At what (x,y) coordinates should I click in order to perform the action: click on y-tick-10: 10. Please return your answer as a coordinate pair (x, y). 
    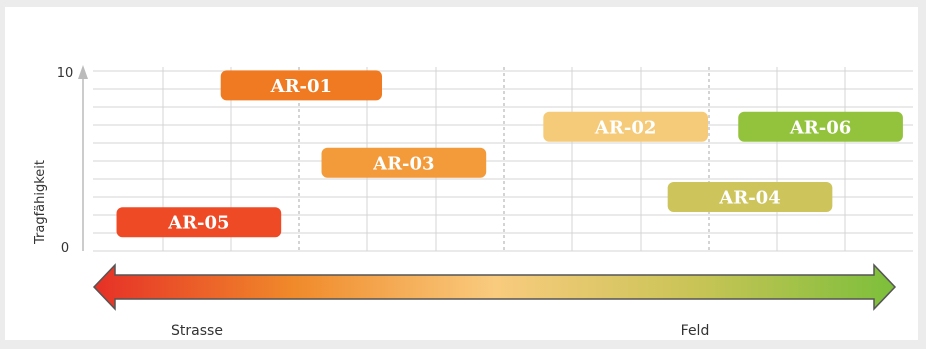
    Looking at the image, I should click on (65, 73).